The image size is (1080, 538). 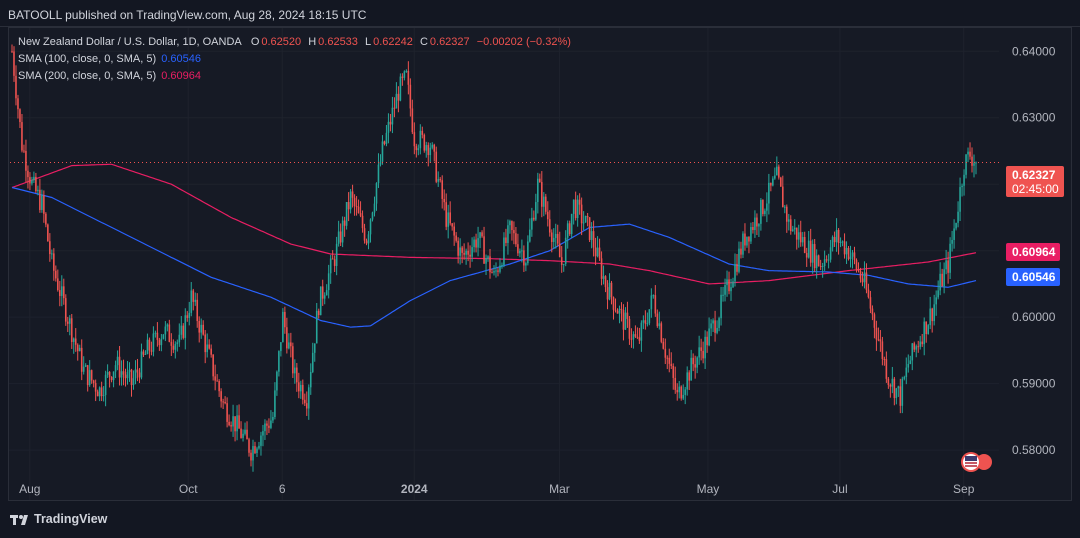 I want to click on event-flag-icon, so click(x=976, y=462).